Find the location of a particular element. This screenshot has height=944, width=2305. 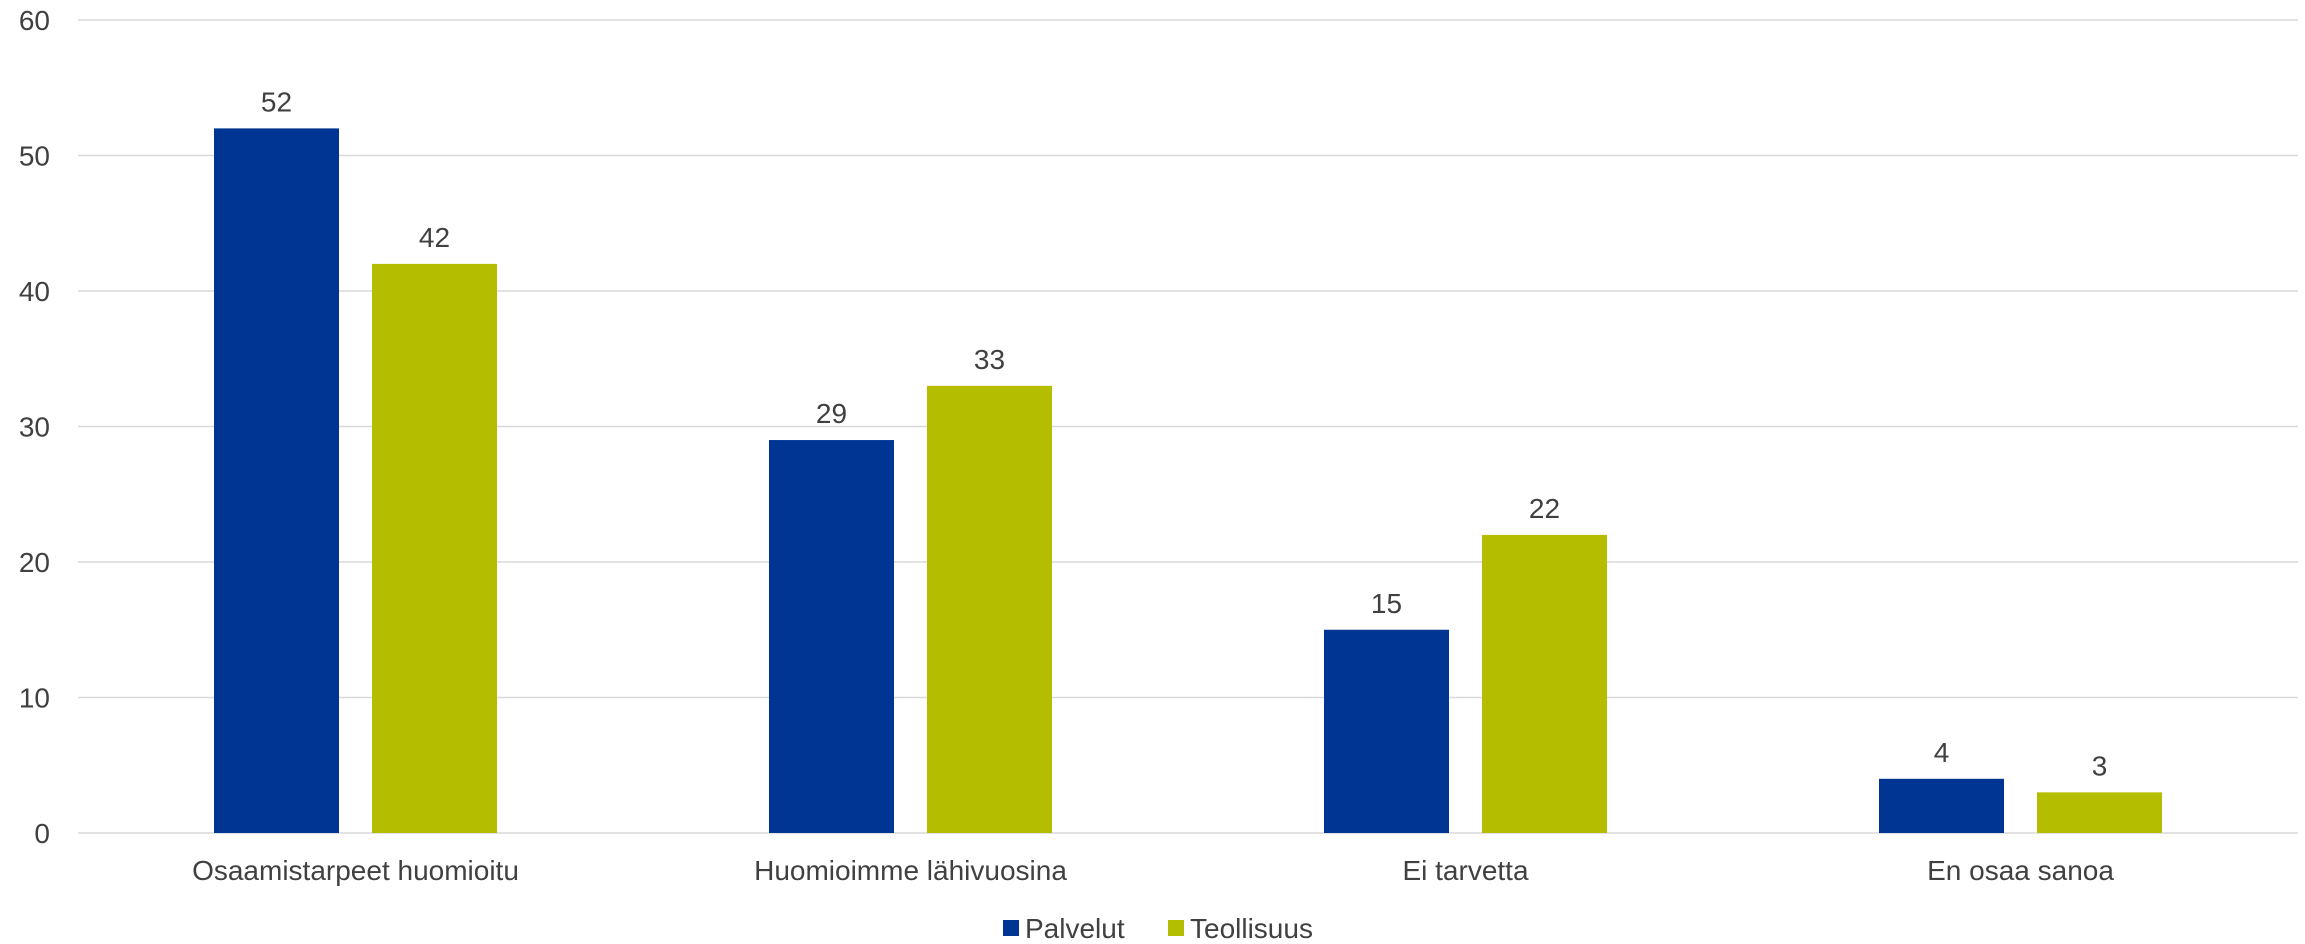

legend-label: Palvelut is located at coordinates (1075, 928).